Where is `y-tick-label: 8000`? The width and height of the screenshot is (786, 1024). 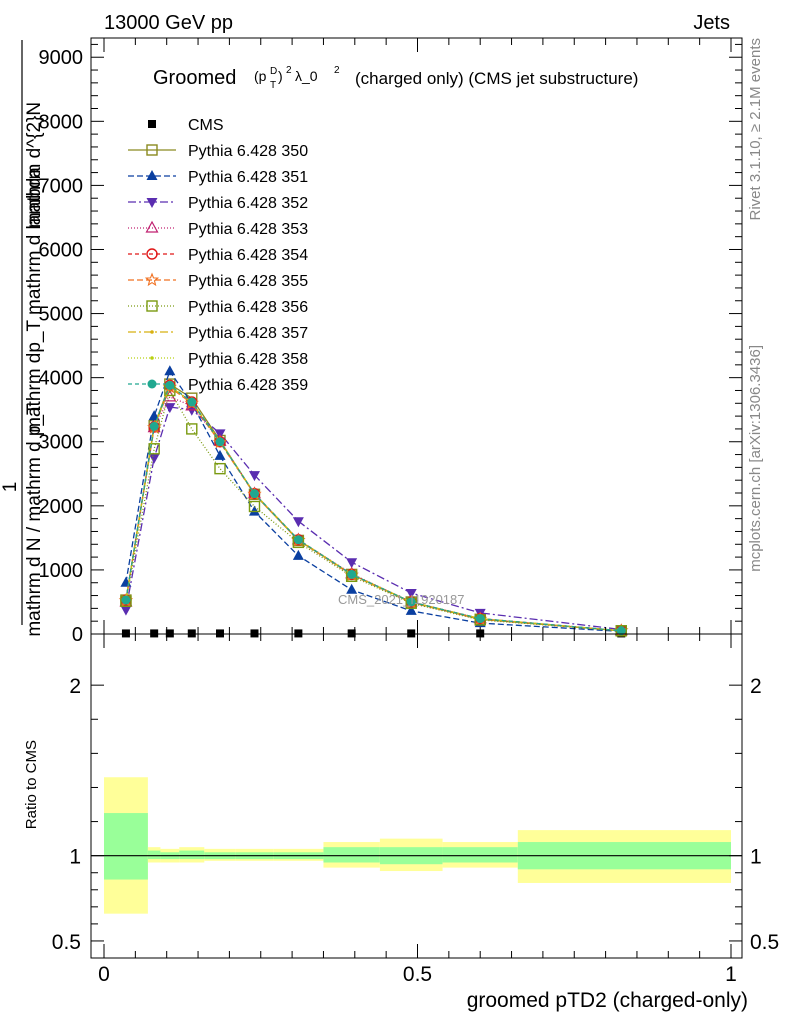
y-tick-label: 8000 is located at coordinates (61, 122).